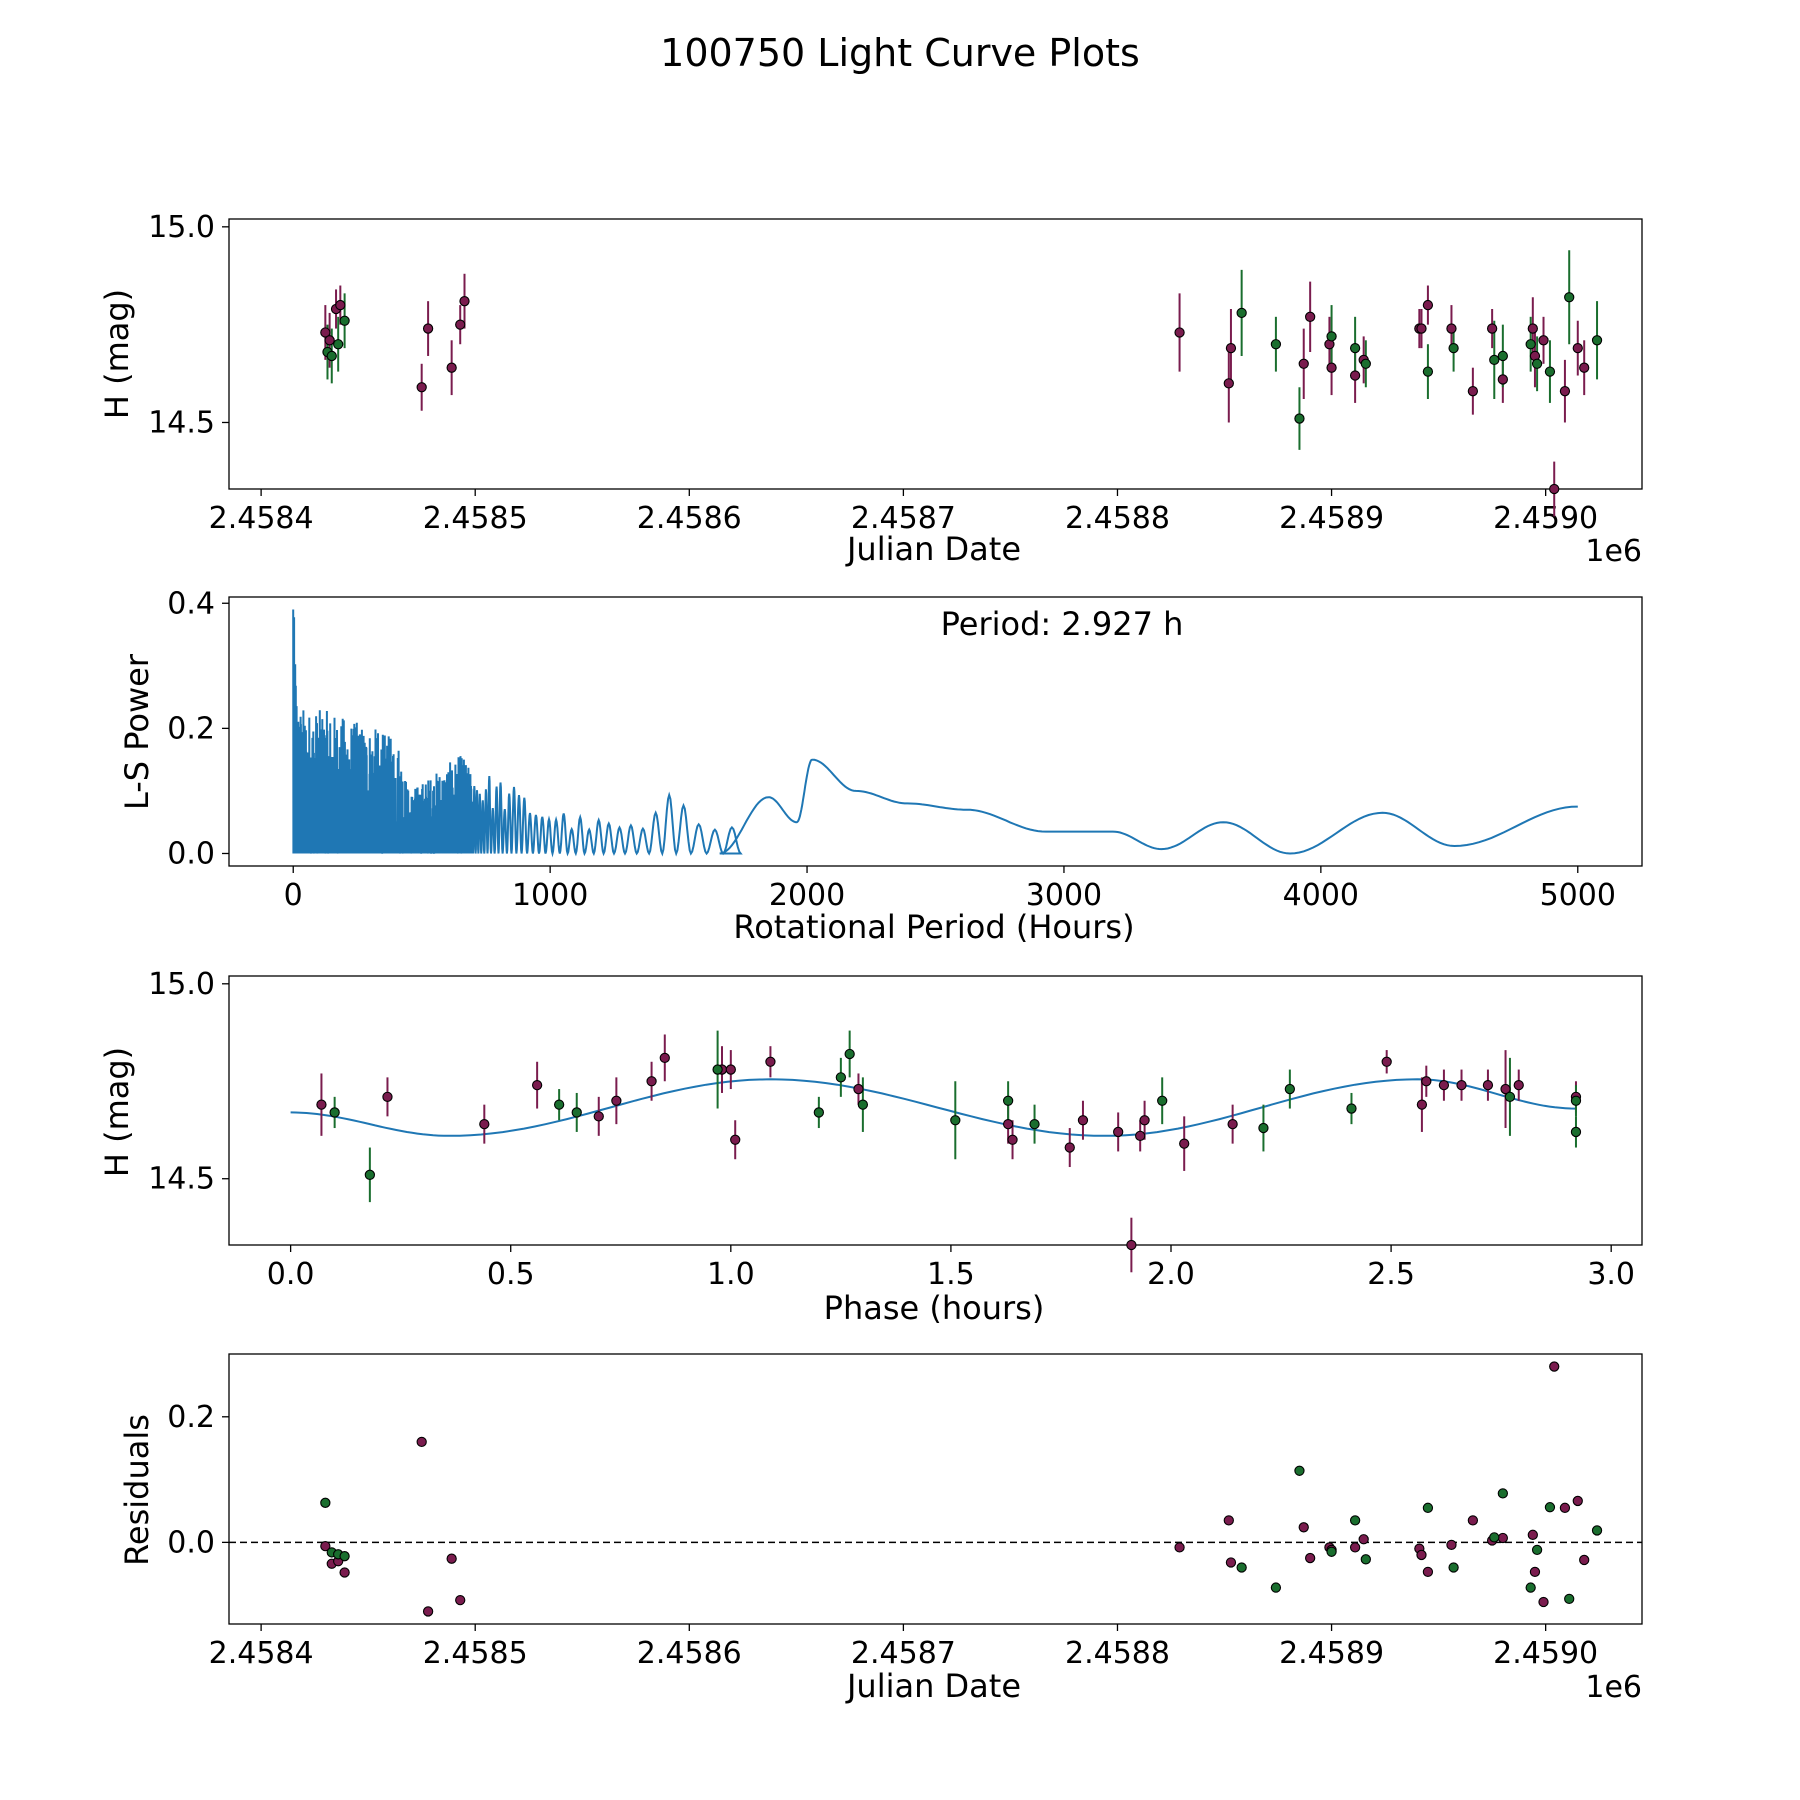 This screenshot has width=1800, height=1800. Describe the element at coordinates (933, 1686) in the screenshot. I see `residuals-xlabel: Julian Date` at that location.